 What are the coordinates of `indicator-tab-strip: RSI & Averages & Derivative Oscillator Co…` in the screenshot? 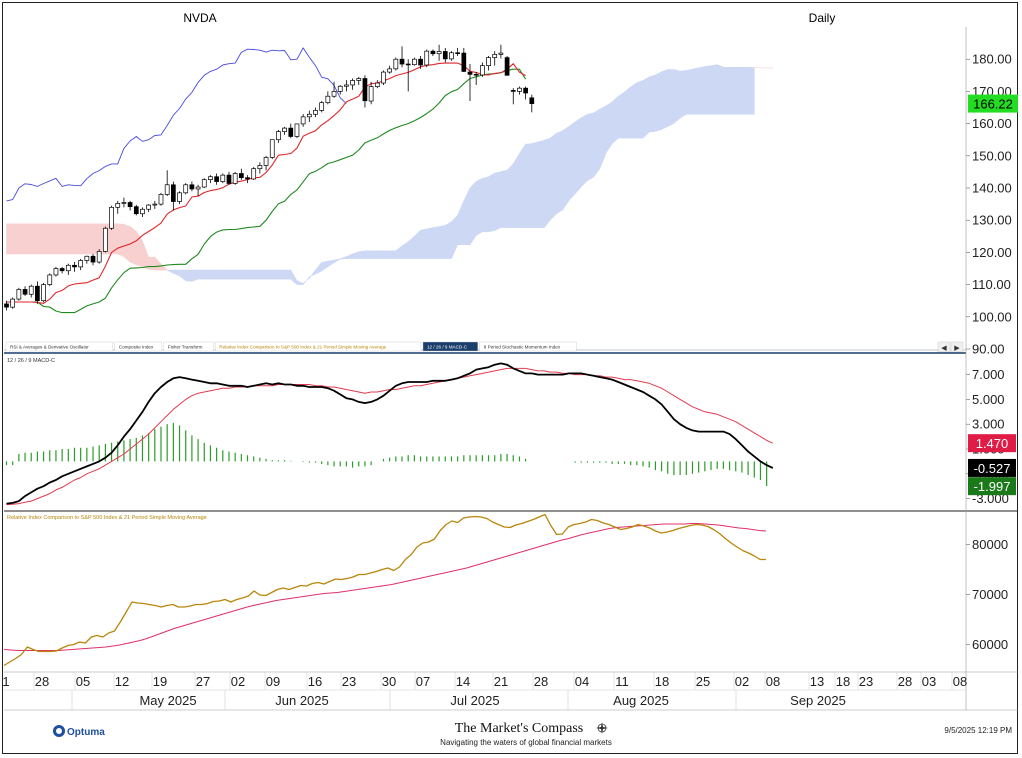 It's located at (485, 347).